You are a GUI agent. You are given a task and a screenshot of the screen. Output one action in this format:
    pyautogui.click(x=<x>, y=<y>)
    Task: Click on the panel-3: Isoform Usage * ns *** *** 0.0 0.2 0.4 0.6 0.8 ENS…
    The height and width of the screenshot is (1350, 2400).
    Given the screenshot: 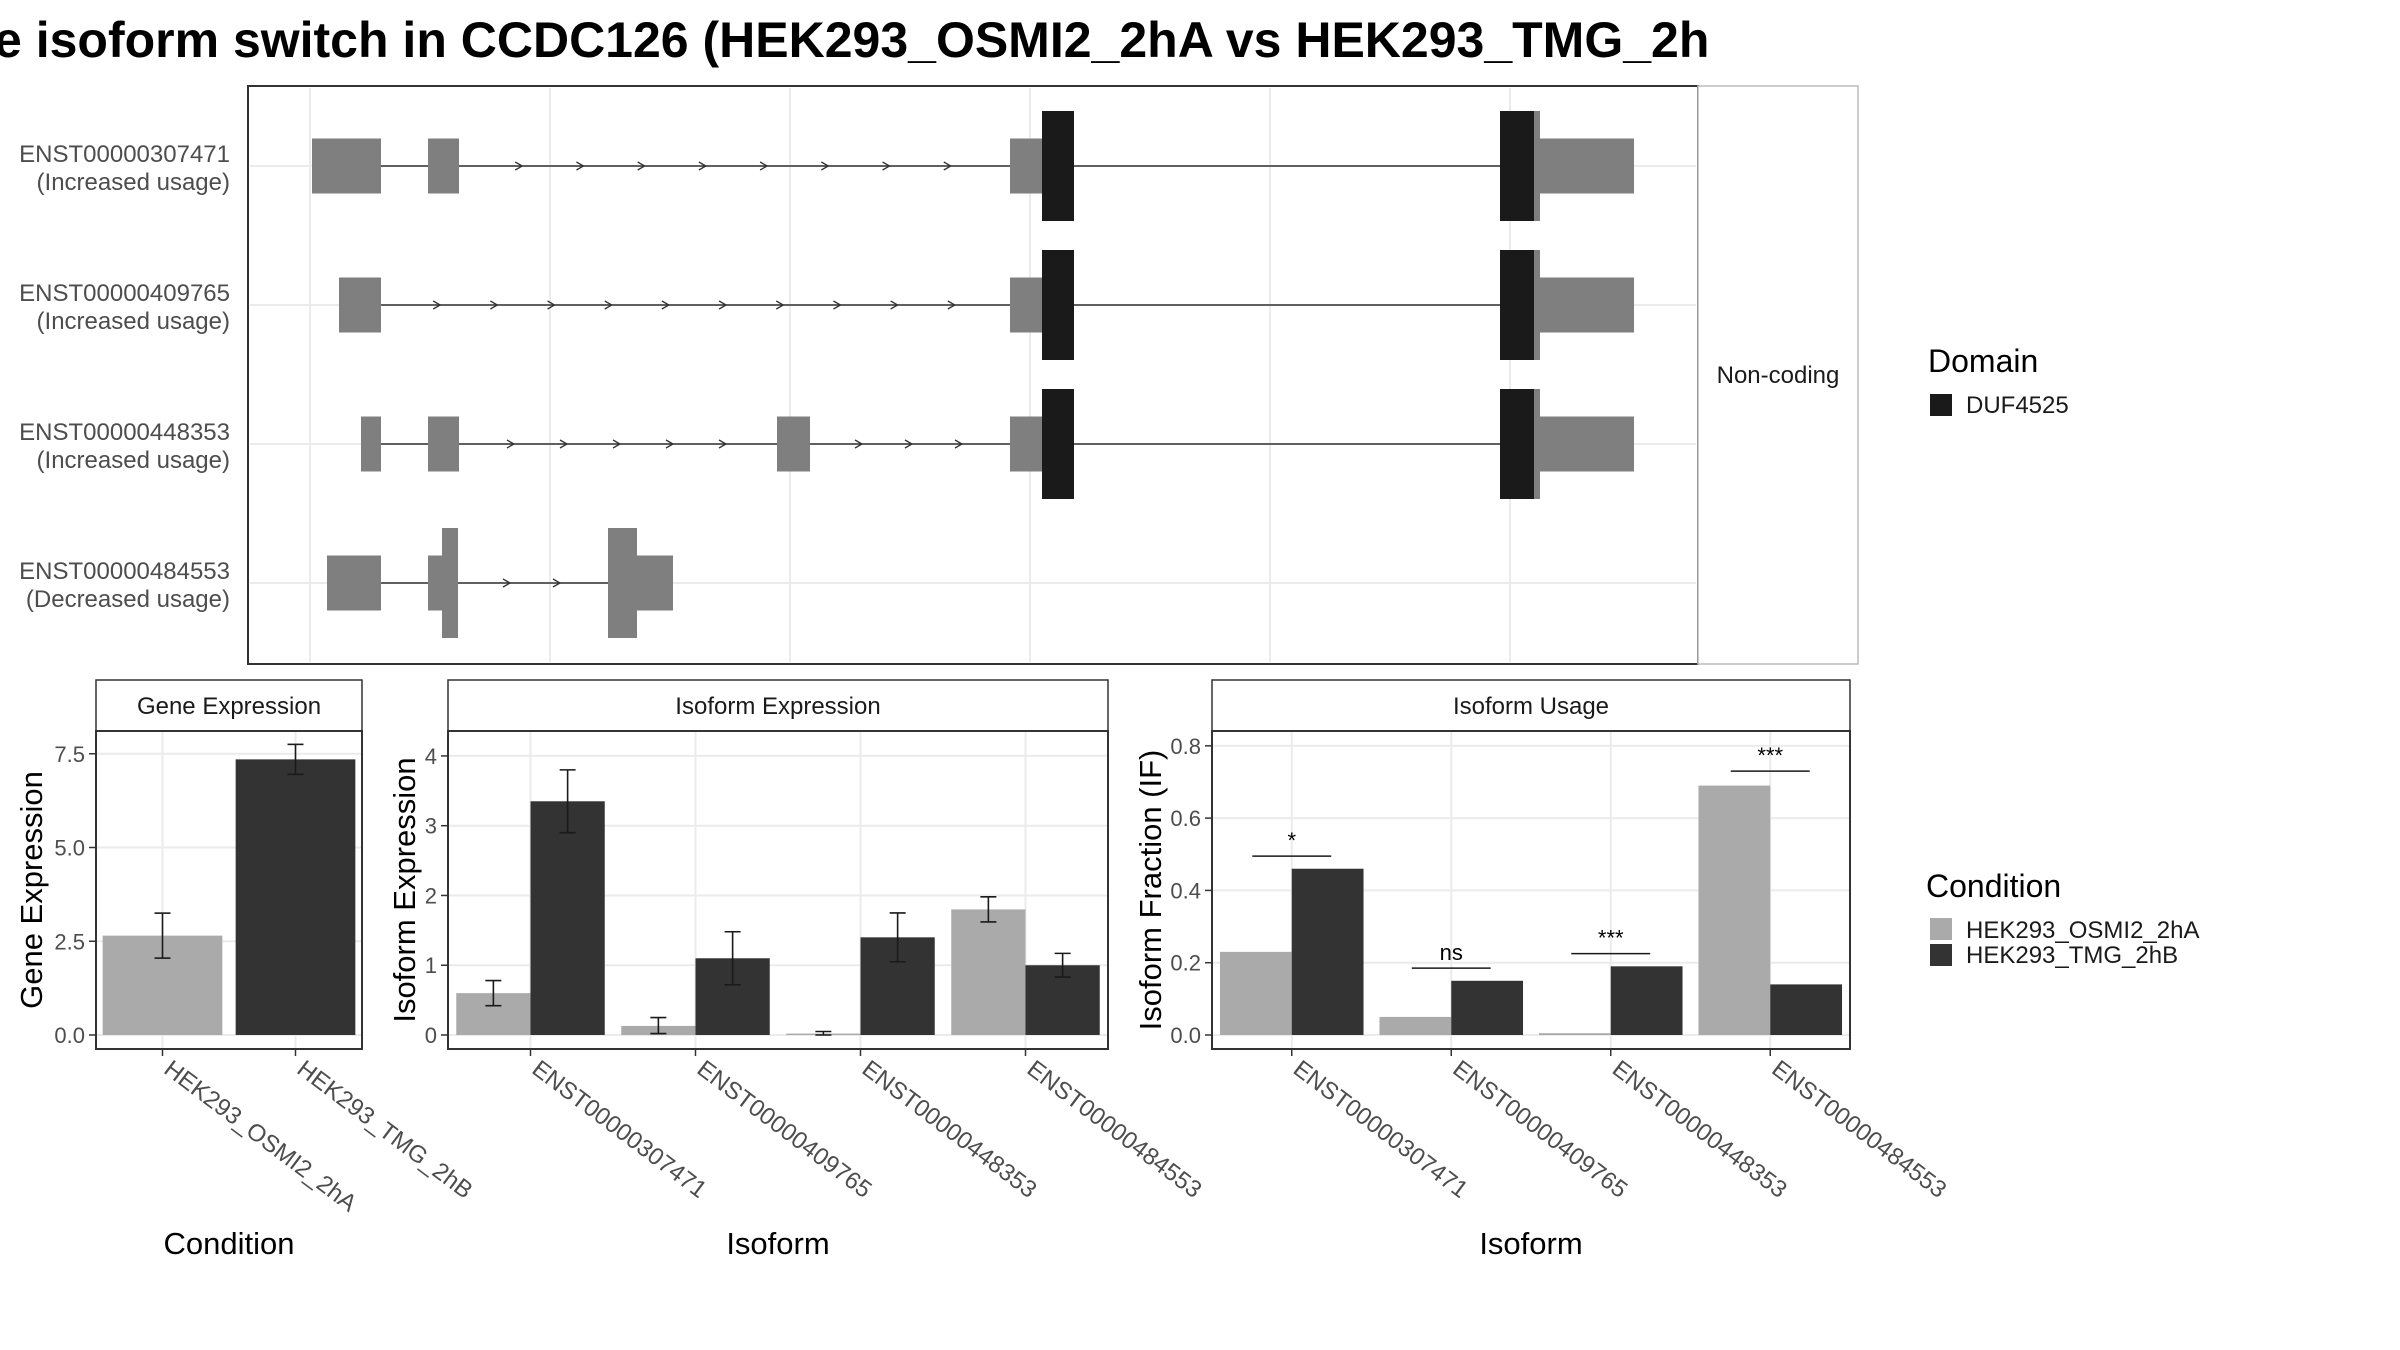 What is the action you would take?
    pyautogui.click(x=1542, y=970)
    